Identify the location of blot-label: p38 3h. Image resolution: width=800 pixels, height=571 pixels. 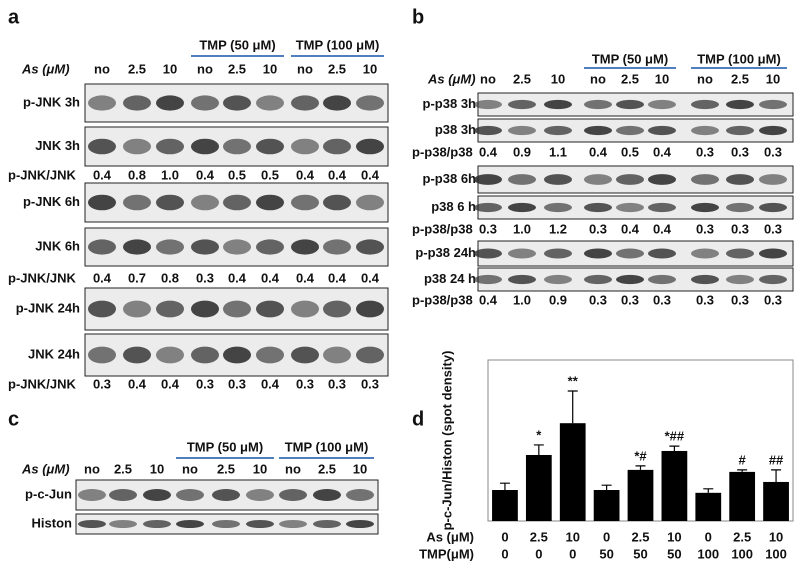
(455, 129).